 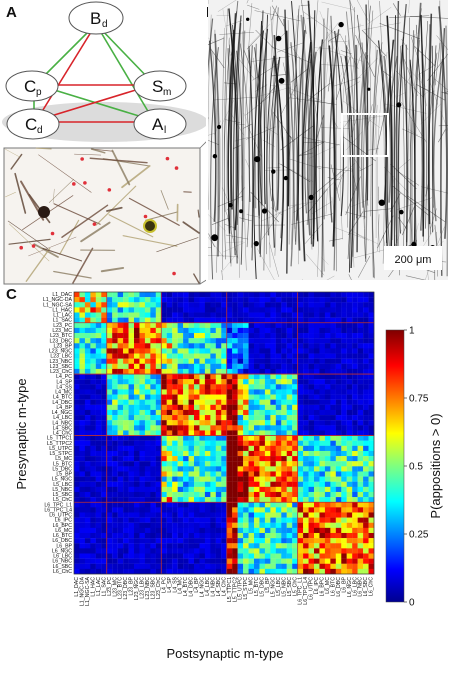 I want to click on col-label: L5_BTC, so click(x=257, y=586).